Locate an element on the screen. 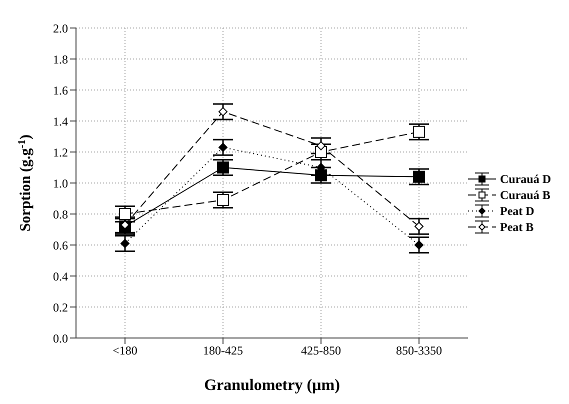 This screenshot has width=569, height=404. y-tick-label: 1.8 is located at coordinates (60, 59).